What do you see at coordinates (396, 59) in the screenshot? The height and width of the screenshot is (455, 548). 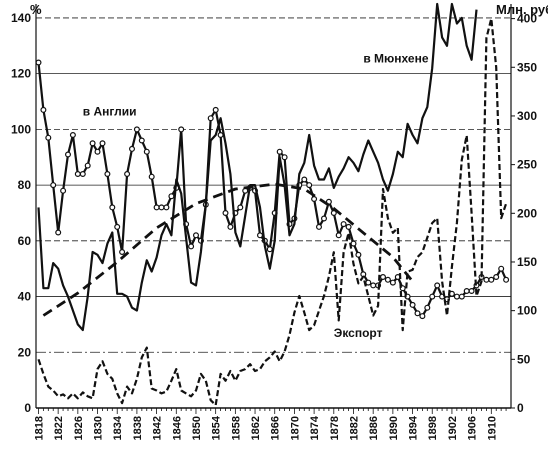 I see `series-annotation: в Мюнхене` at bounding box center [396, 59].